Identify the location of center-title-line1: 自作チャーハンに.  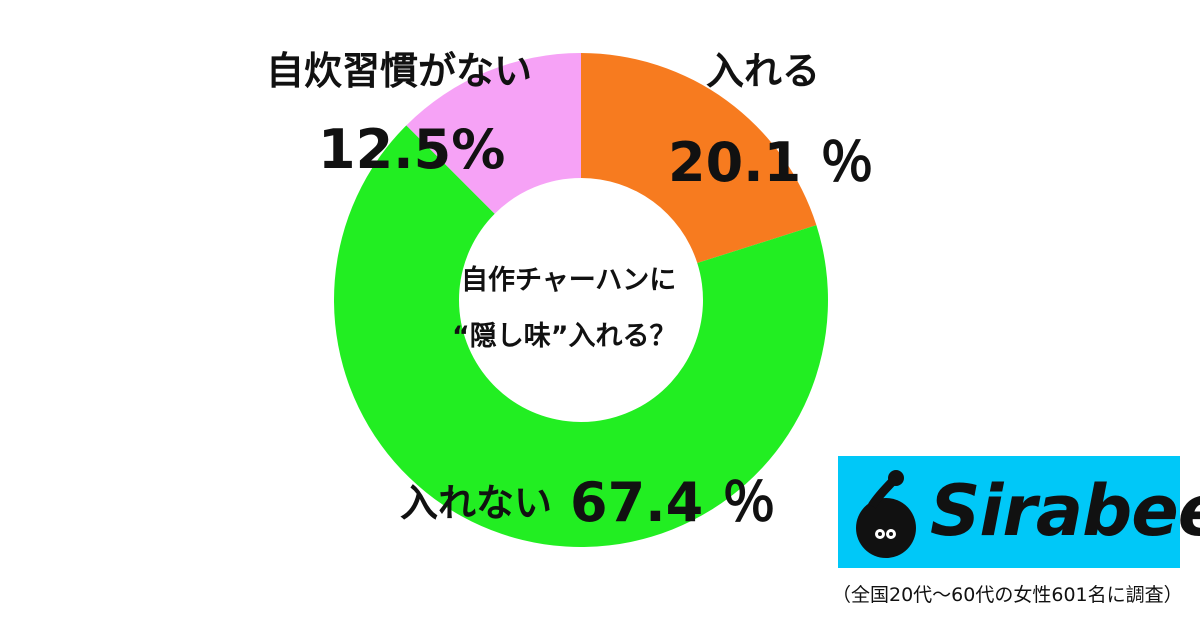
(569, 280).